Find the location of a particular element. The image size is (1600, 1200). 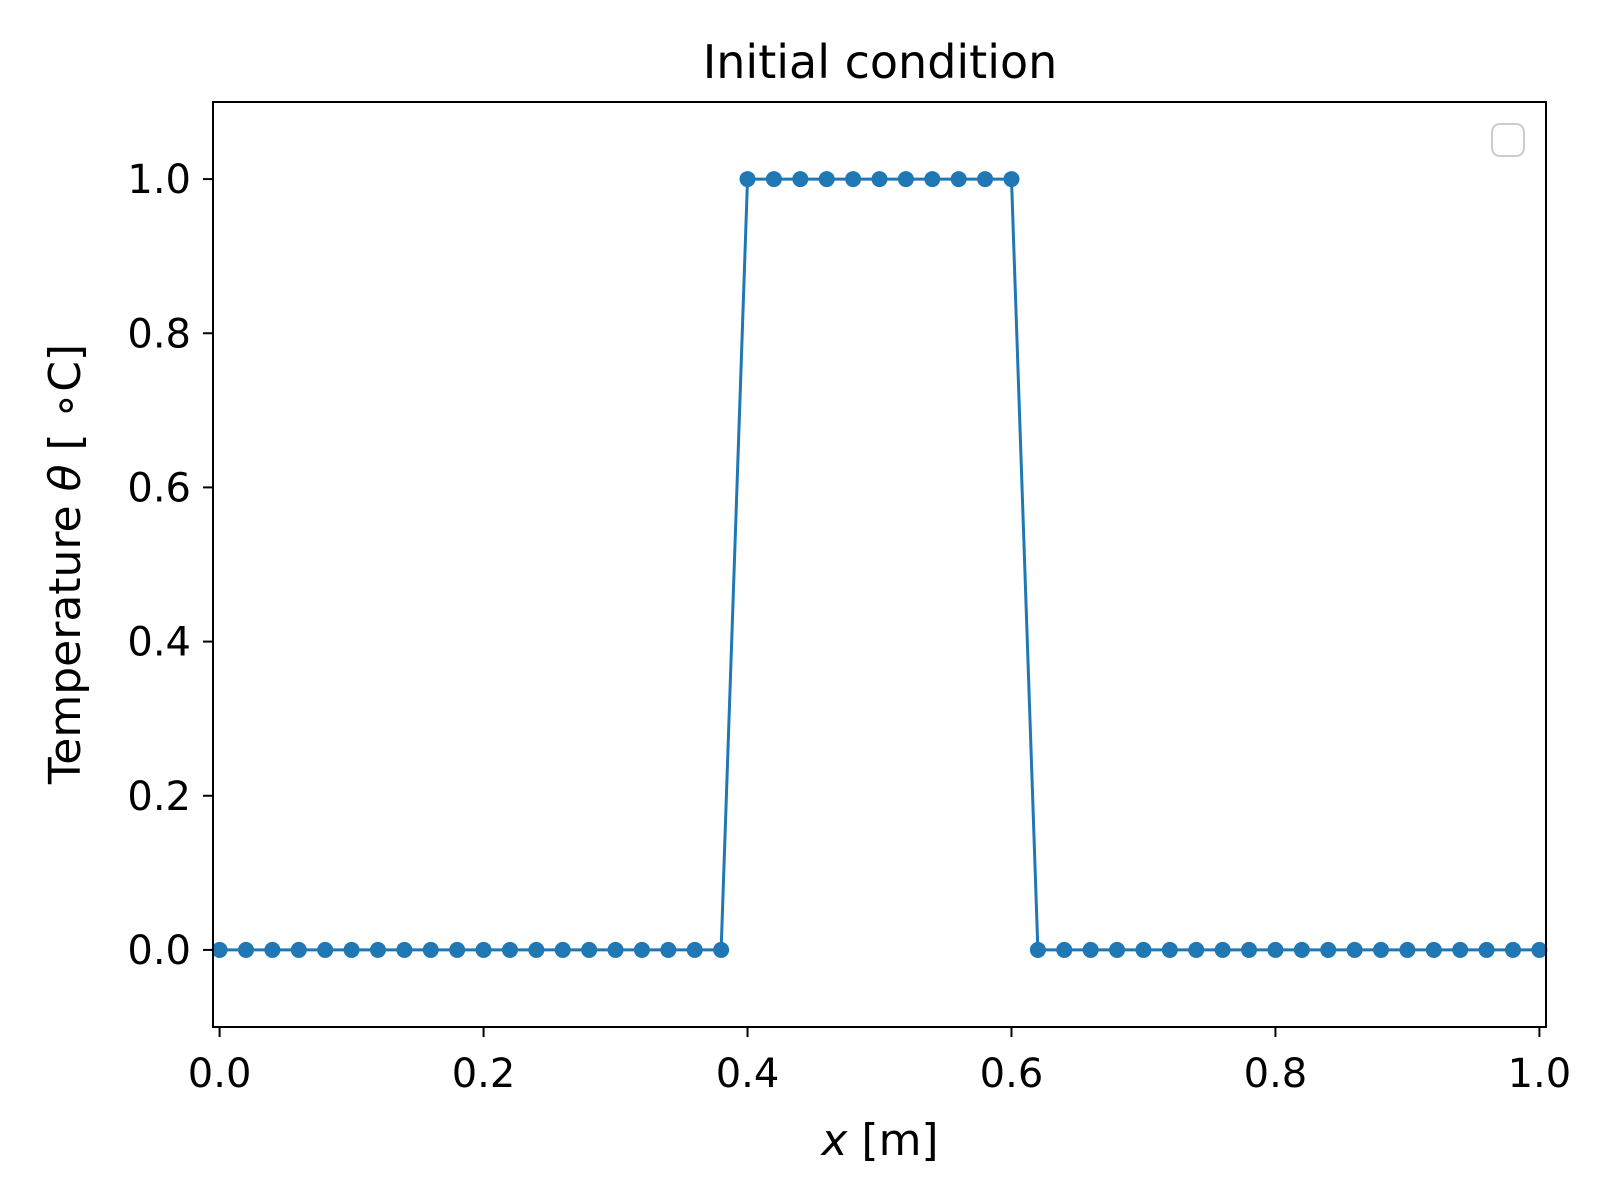

x-axis: 0.0 0.2 0.4 0.6 0.8 1.0 is located at coordinates (879, 1062).